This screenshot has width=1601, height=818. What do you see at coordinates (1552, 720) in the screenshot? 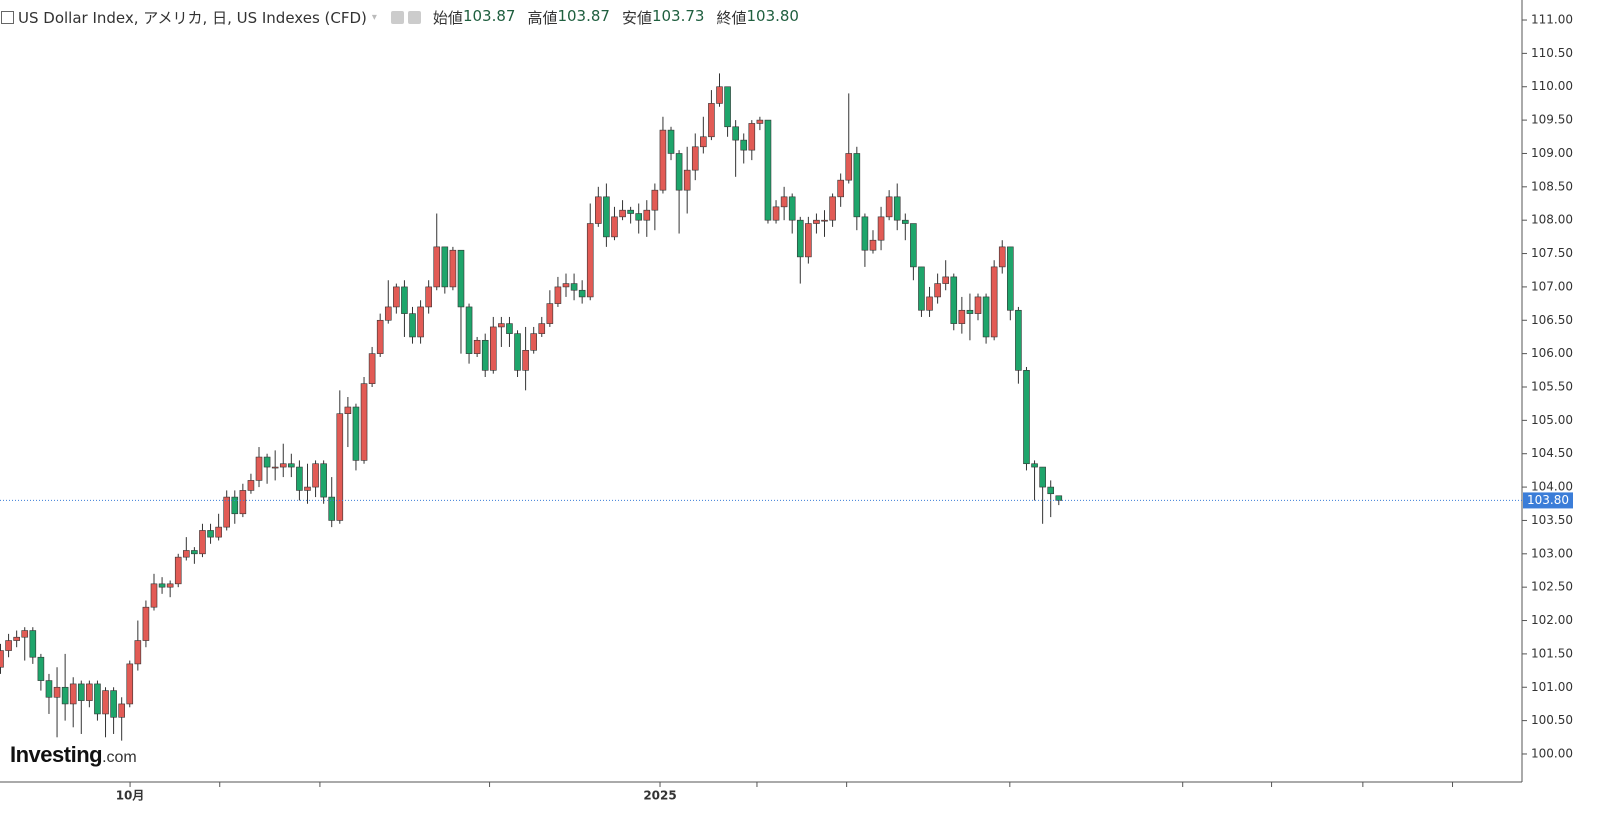
I see `y-tick-label: 100.50` at bounding box center [1552, 720].